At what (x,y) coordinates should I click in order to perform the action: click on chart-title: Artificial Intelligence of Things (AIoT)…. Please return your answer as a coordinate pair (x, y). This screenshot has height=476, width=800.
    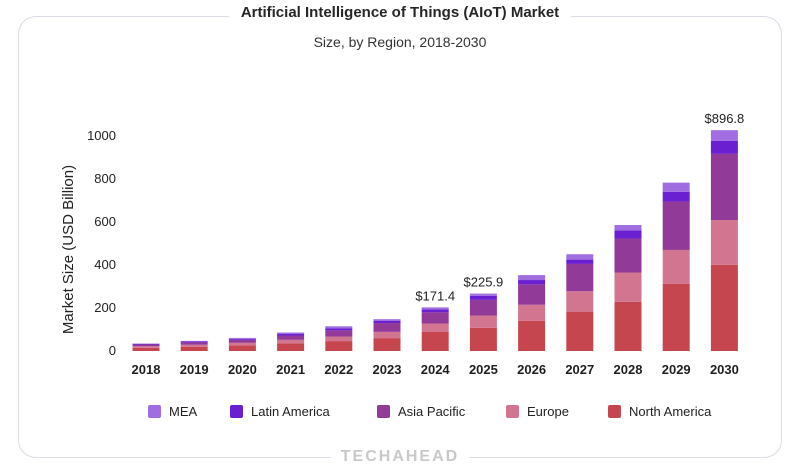
    Looking at the image, I should click on (400, 12).